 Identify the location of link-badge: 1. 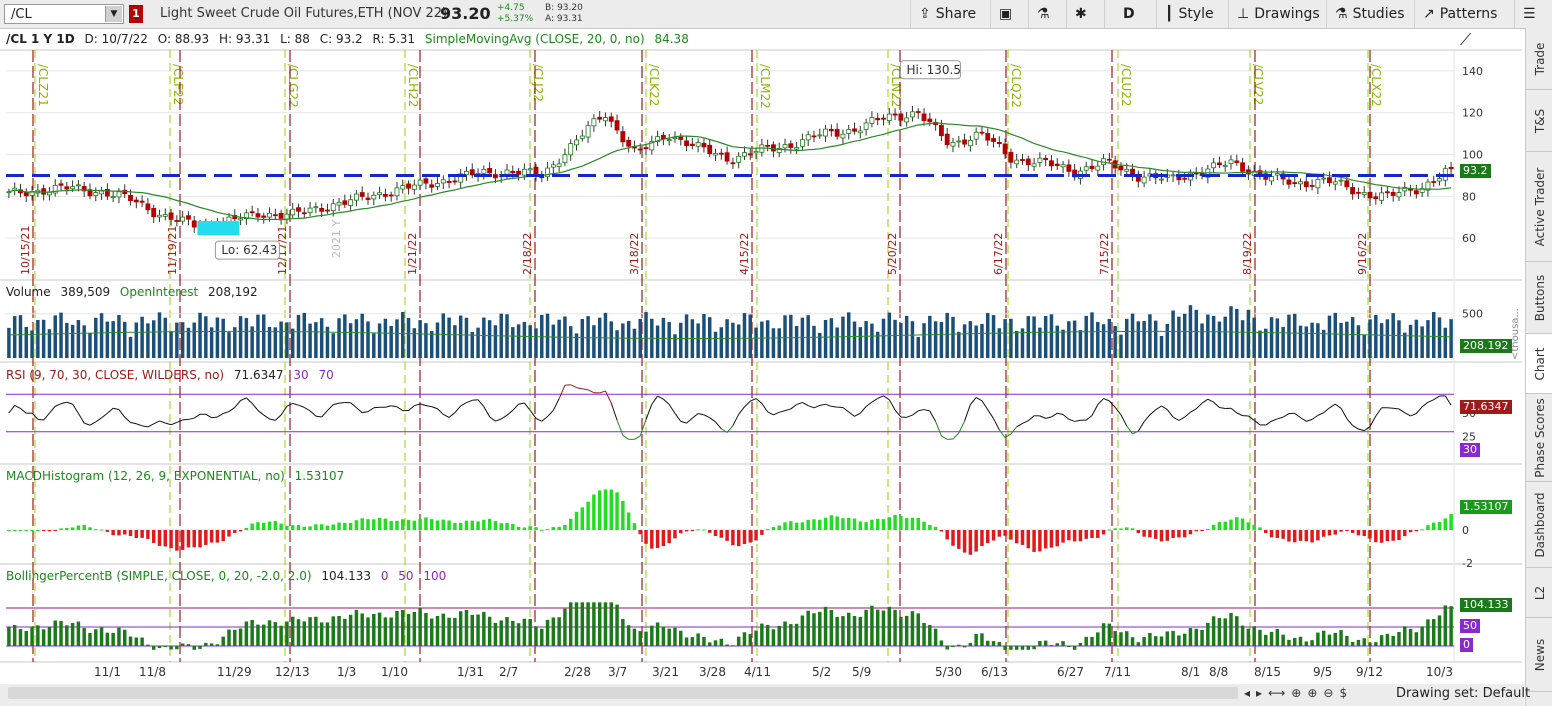
(136, 14).